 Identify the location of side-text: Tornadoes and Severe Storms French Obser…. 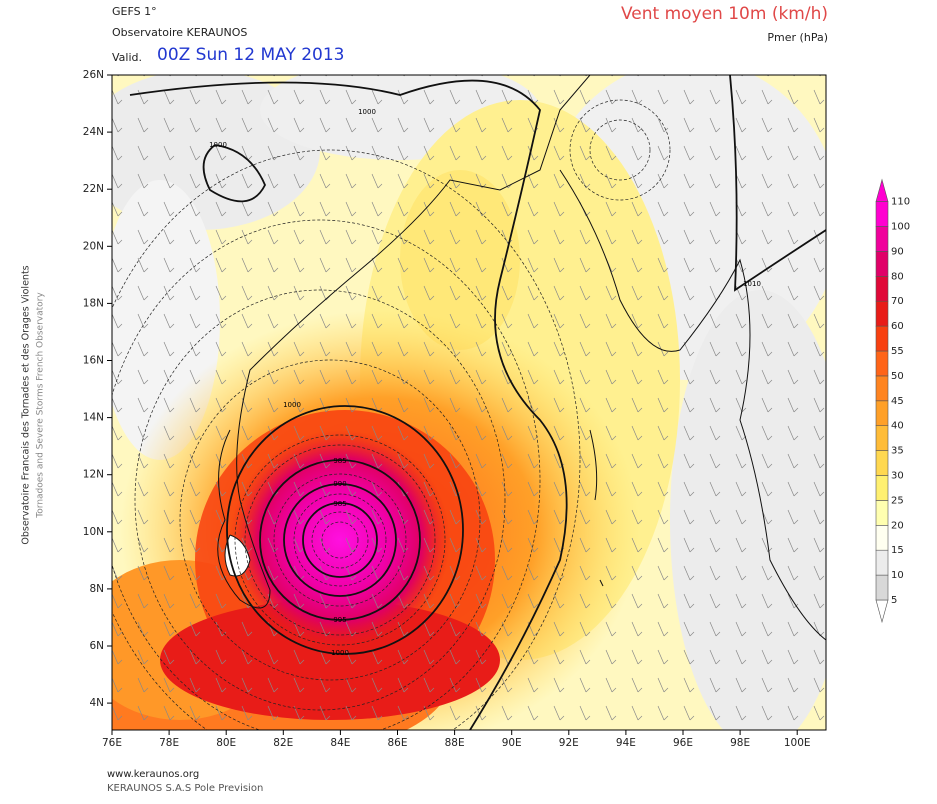
(41, 405).